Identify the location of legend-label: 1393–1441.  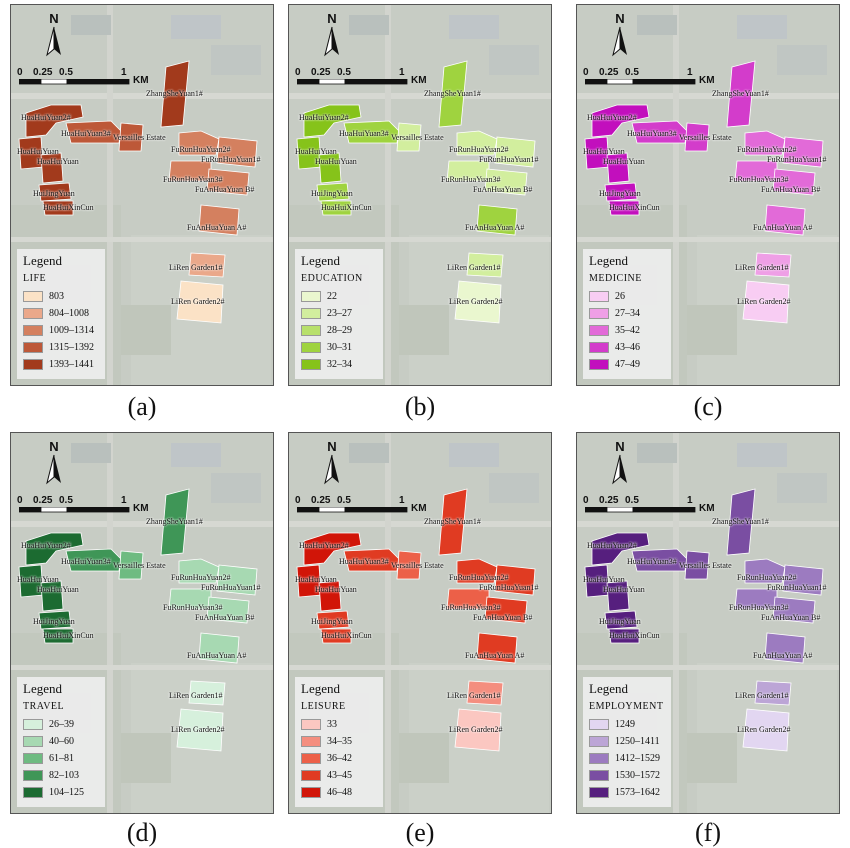
(71, 364).